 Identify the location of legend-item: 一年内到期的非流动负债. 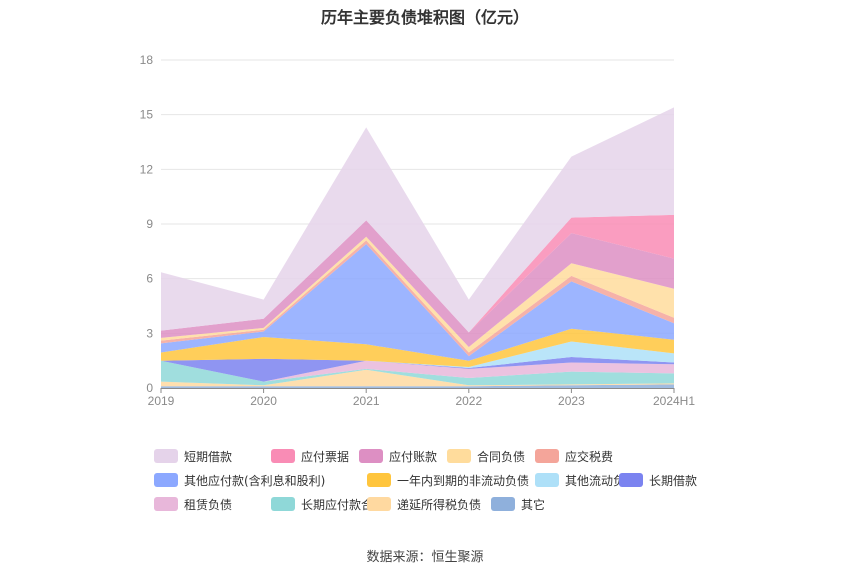
(448, 480).